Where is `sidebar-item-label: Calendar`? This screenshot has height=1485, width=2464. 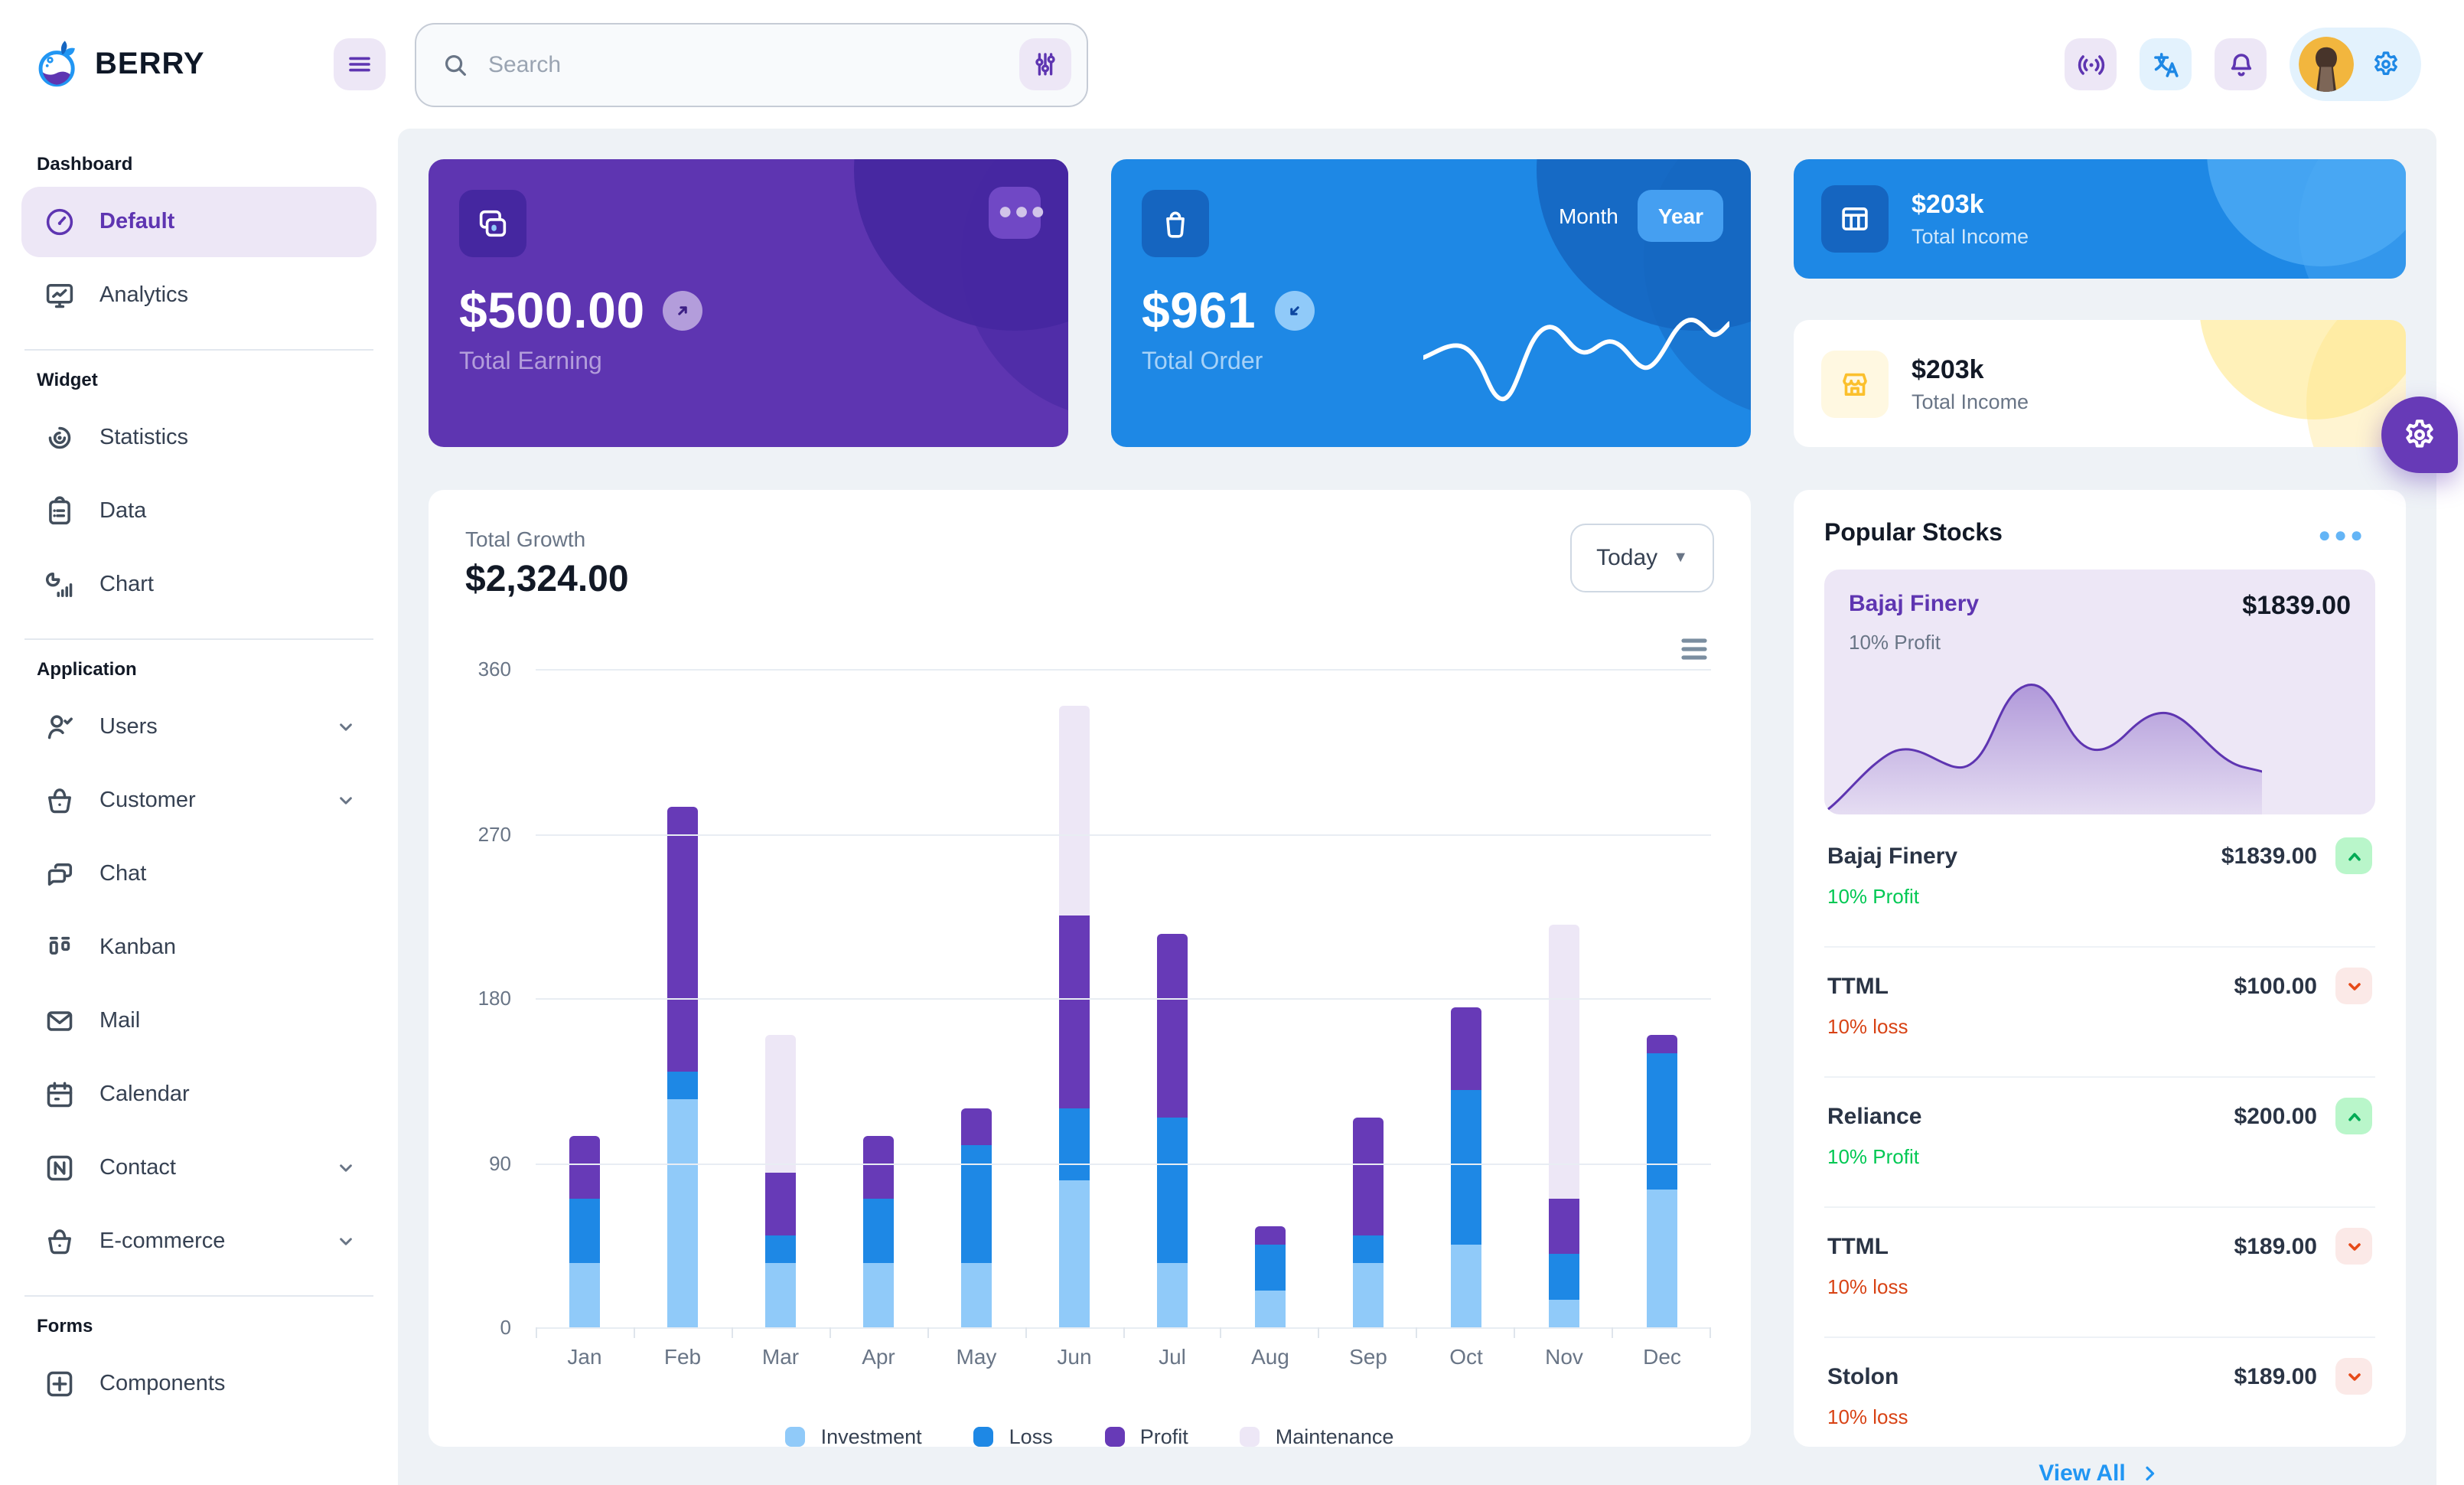
sidebar-item-label: Calendar is located at coordinates (144, 1094).